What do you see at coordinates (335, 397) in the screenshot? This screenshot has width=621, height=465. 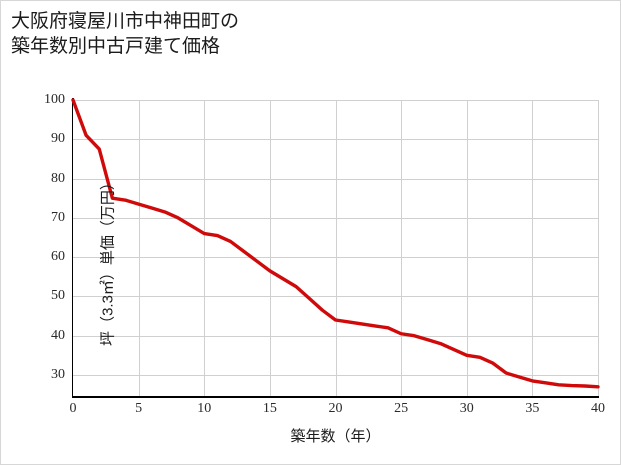 I see `x-axis-spine` at bounding box center [335, 397].